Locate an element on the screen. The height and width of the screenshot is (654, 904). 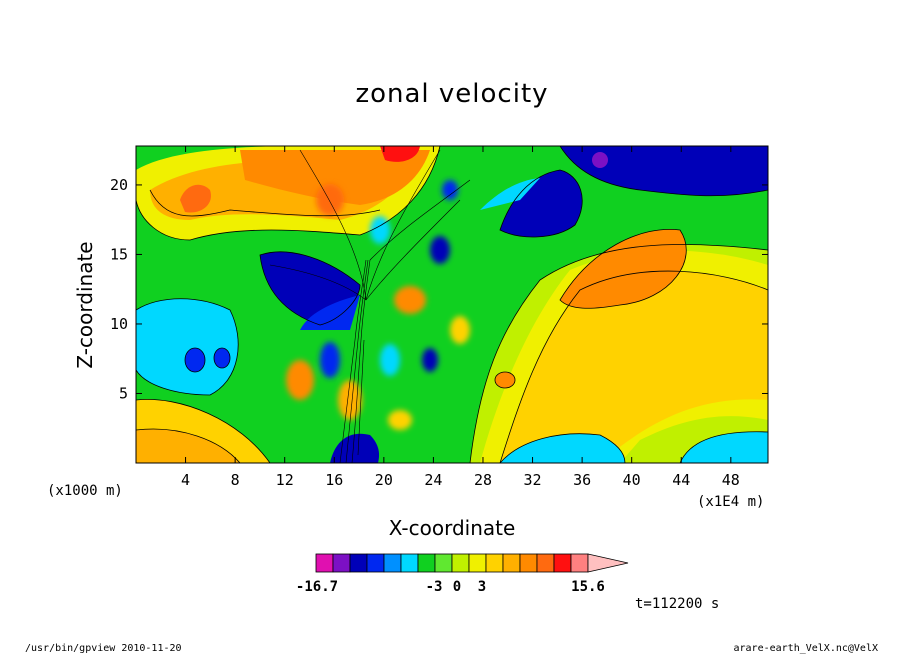
colorbar is located at coordinates (472, 563).